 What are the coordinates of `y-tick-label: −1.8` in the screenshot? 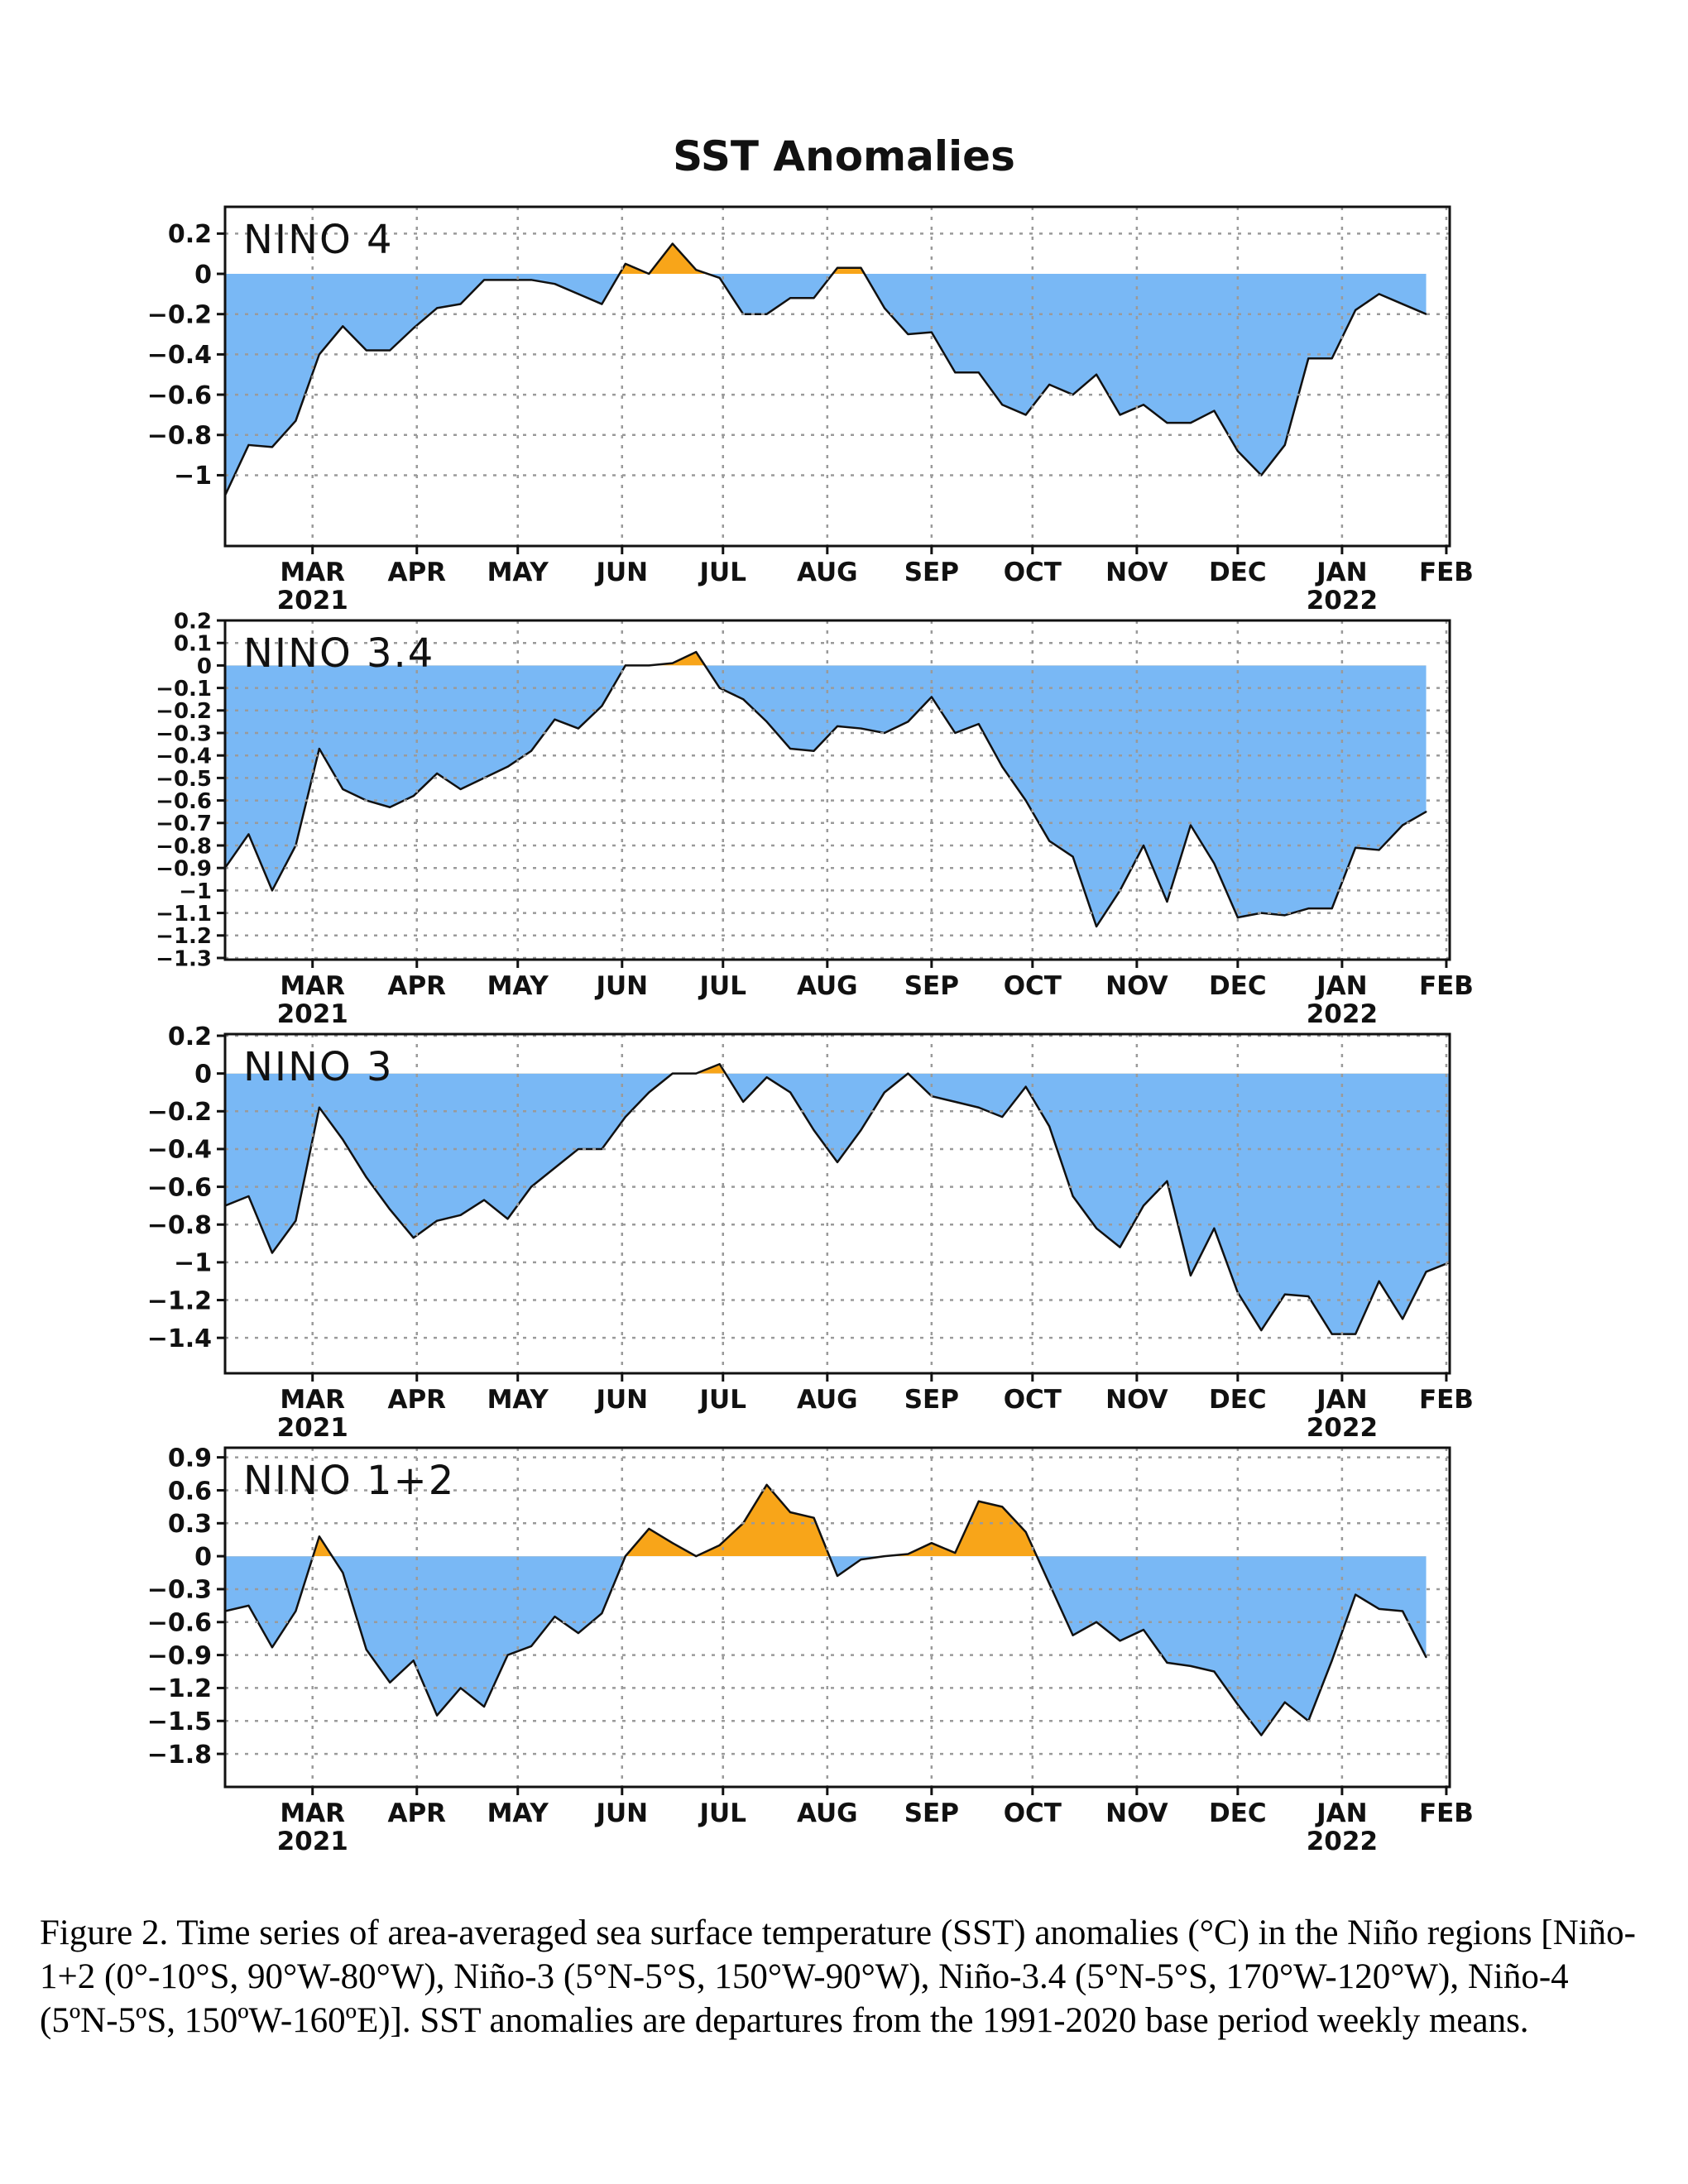 It's located at (179, 1755).